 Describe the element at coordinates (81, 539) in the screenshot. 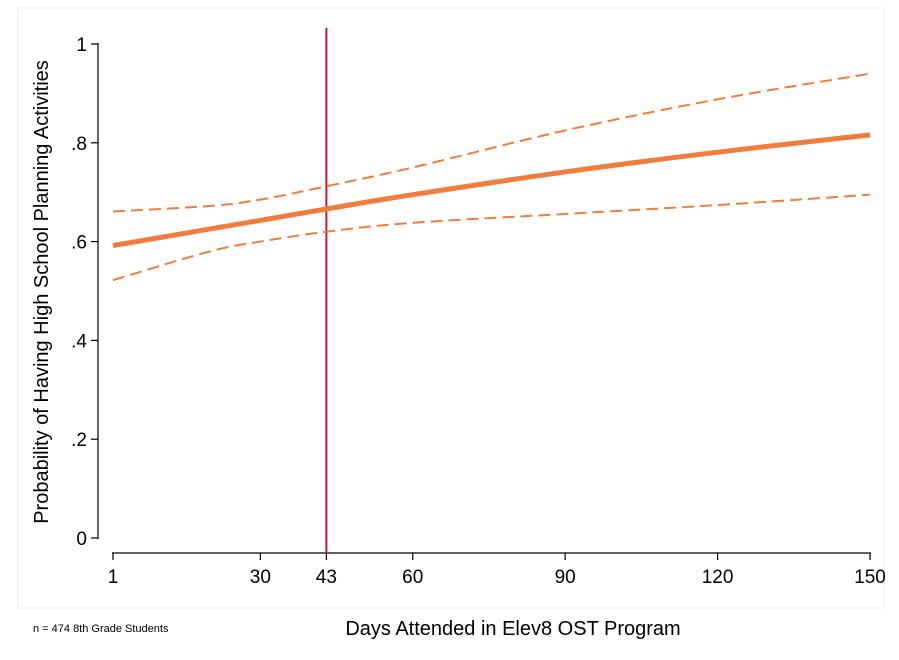

I see `y-tick-label: 0` at that location.